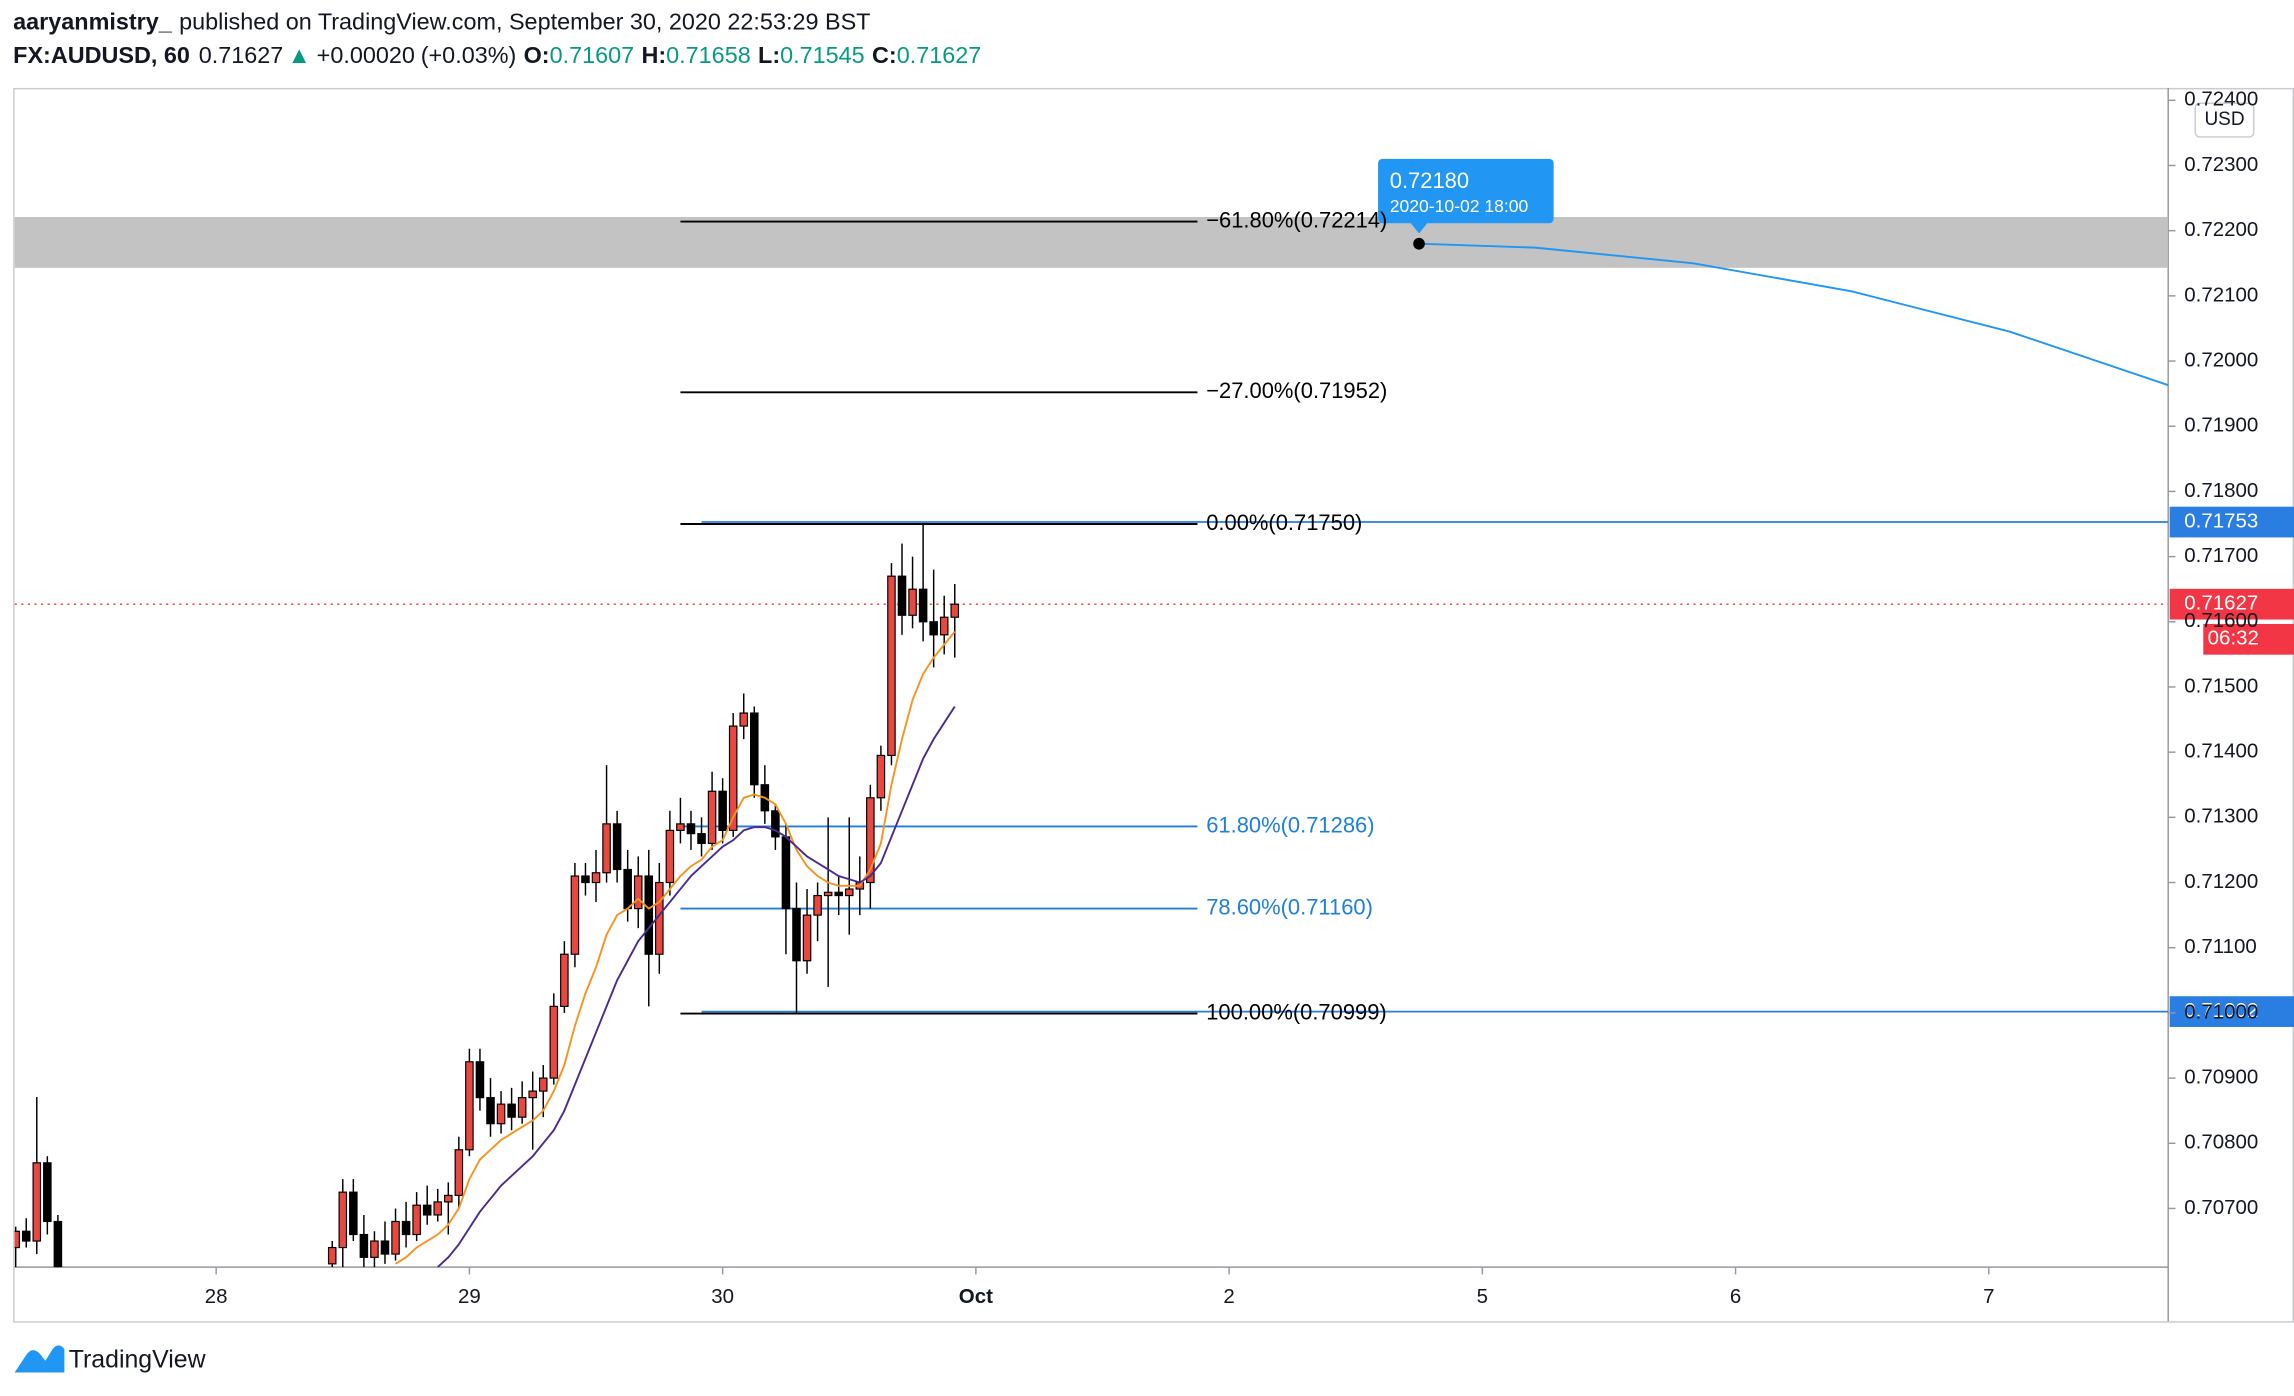 The width and height of the screenshot is (2294, 1396). Describe the element at coordinates (722, 1296) in the screenshot. I see `x-tick-label: 30` at that location.